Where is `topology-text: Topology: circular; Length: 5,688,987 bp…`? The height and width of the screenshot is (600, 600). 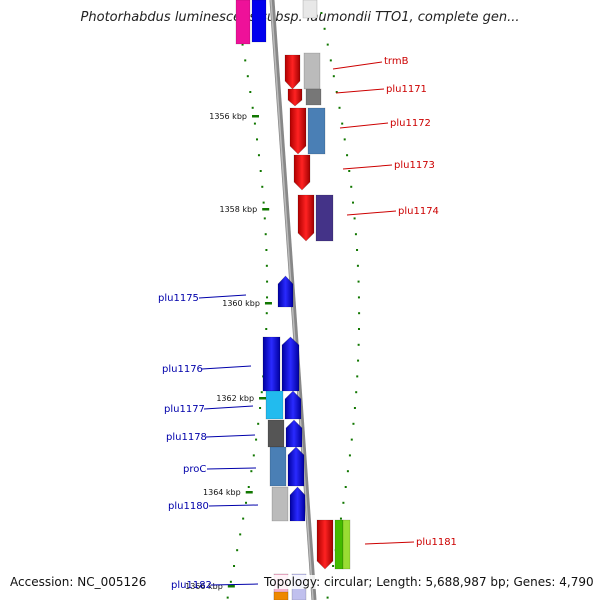
topology-text: Topology: circular; Length: 5,688,987 bp… is located at coordinates (429, 582).